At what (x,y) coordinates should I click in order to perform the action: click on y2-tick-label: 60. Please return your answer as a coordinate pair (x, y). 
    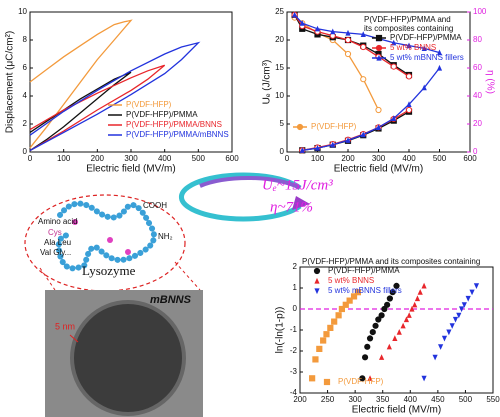
    Looking at the image, I should click on (477, 67).